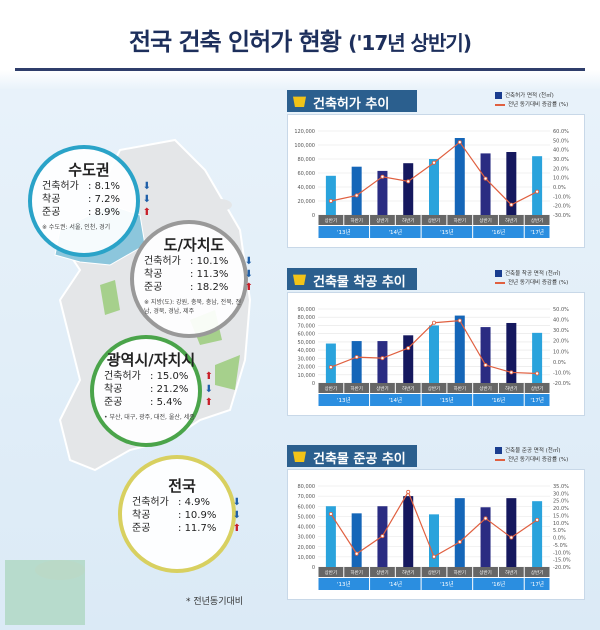  Describe the element at coordinates (537, 232) in the screenshot. I see `year-label: '17년` at that location.